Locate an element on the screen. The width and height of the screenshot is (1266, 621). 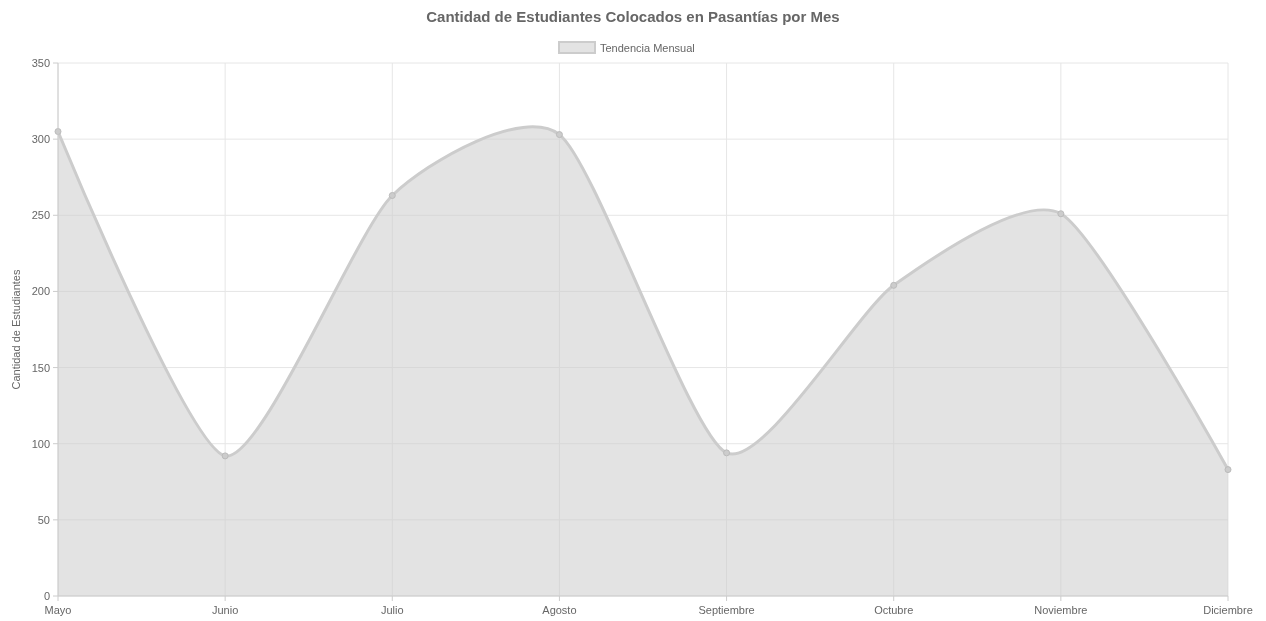
x-tick-label: Diciembre is located at coordinates (1228, 610).